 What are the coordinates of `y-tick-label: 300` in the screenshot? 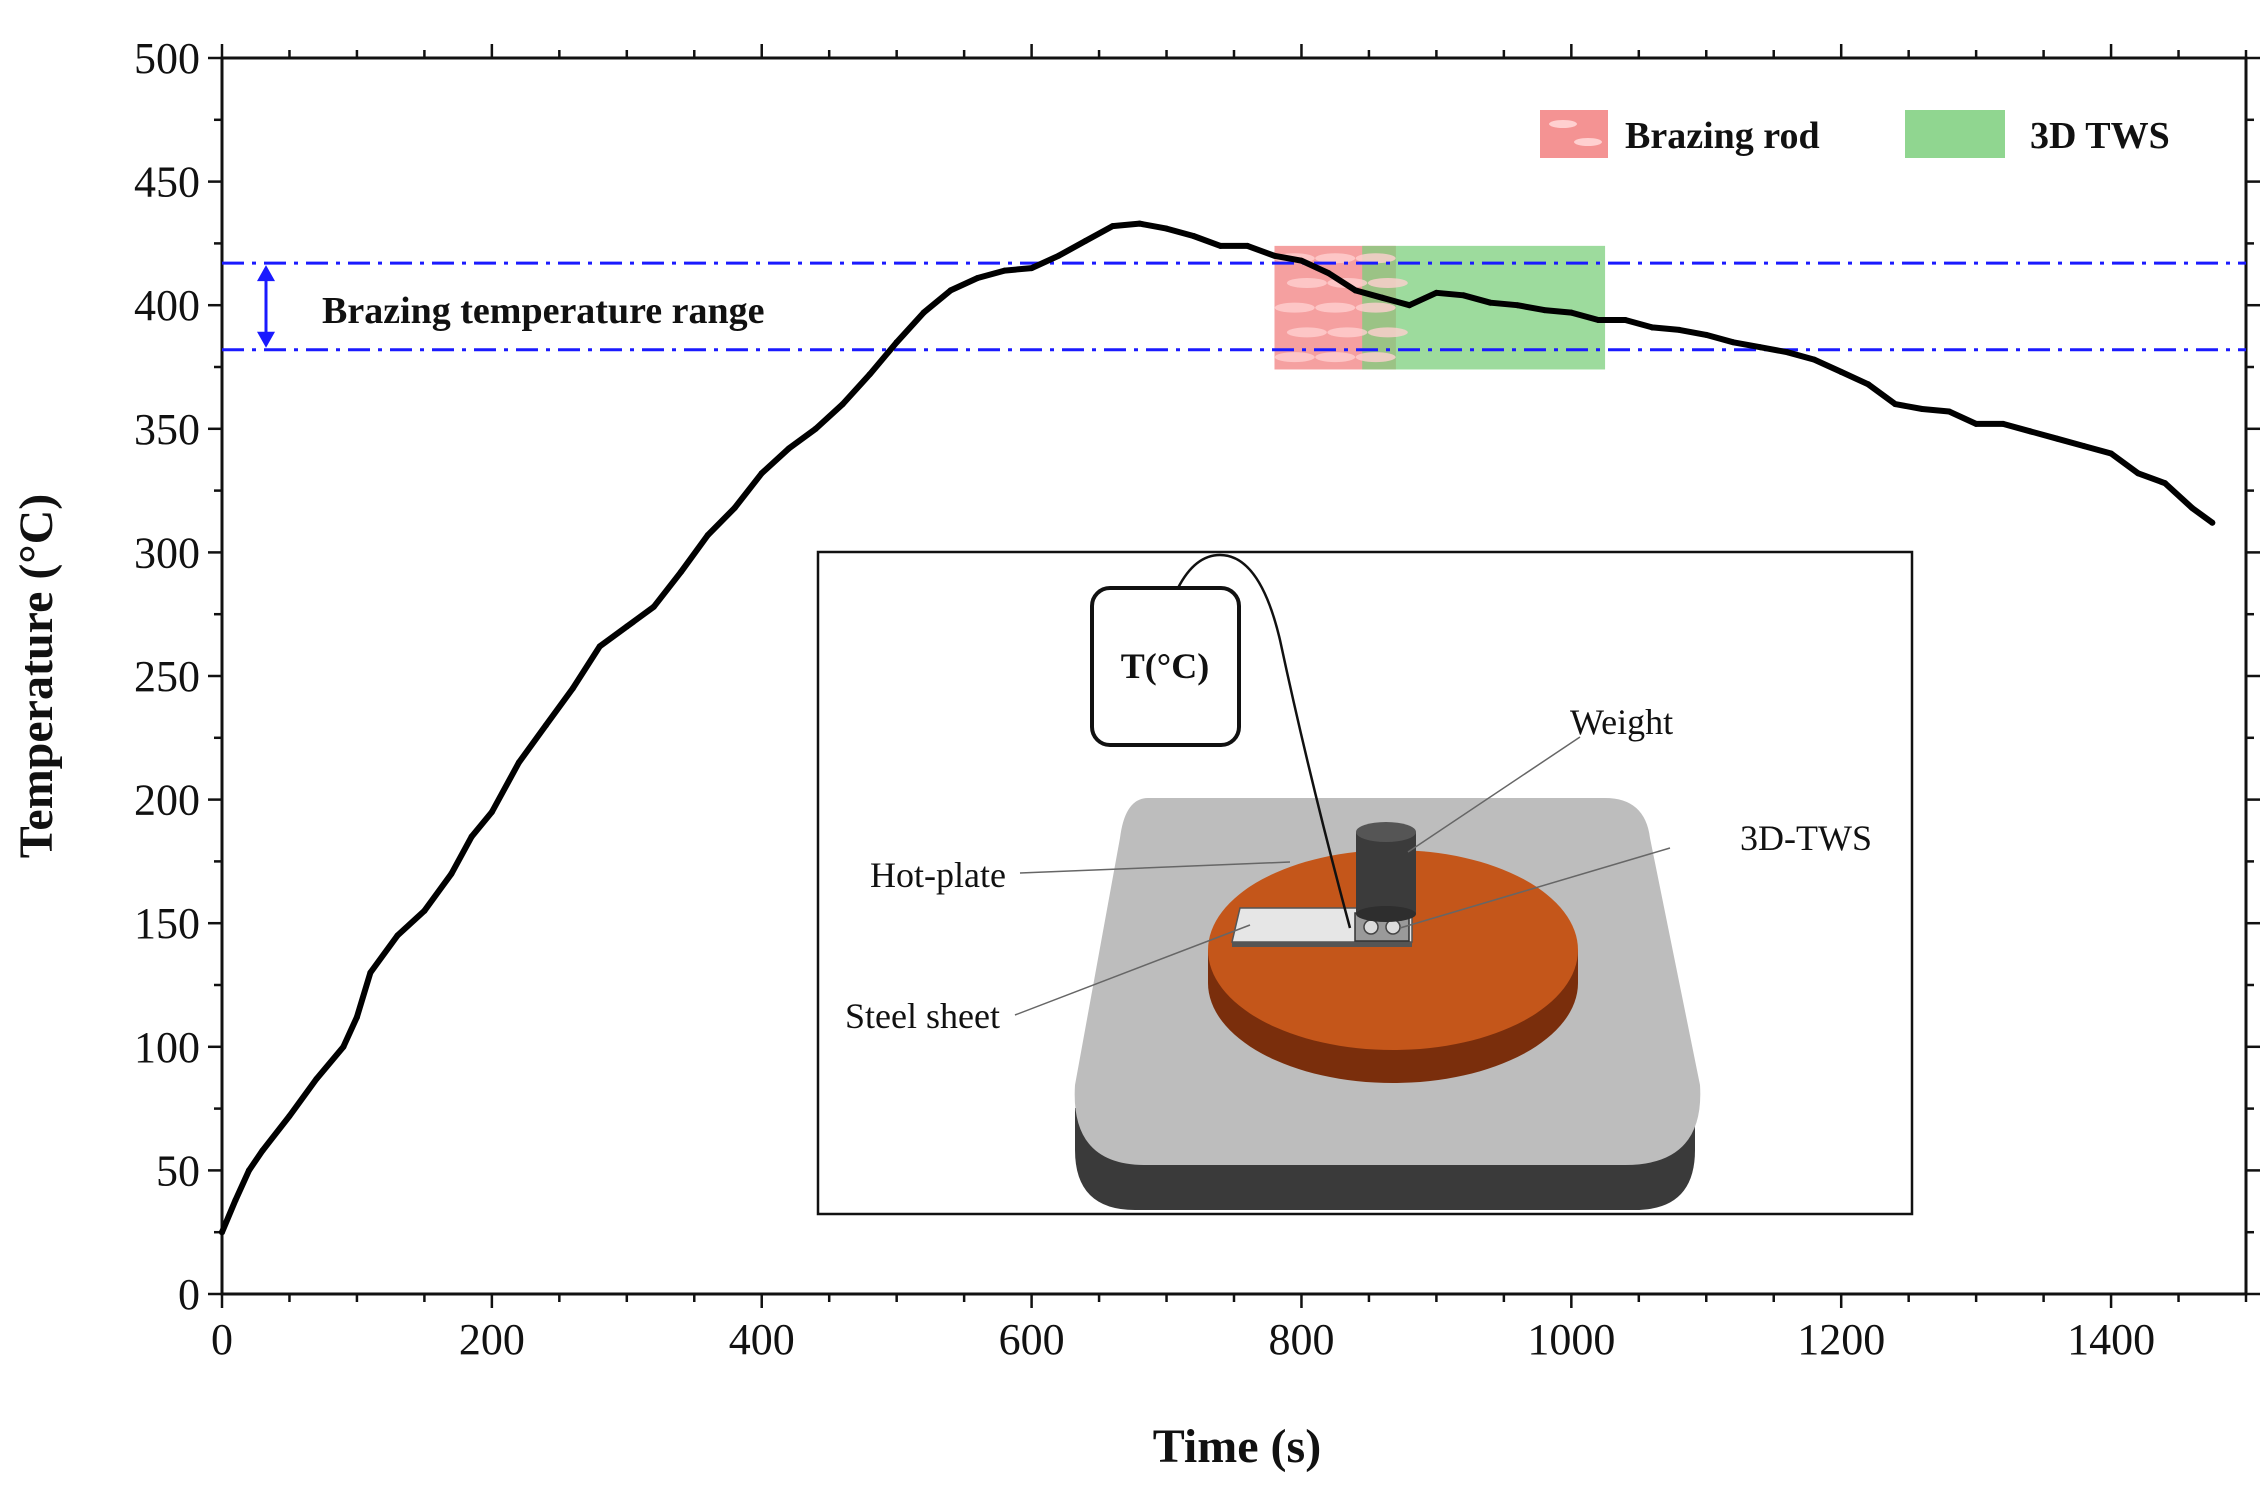 It's located at (167, 552).